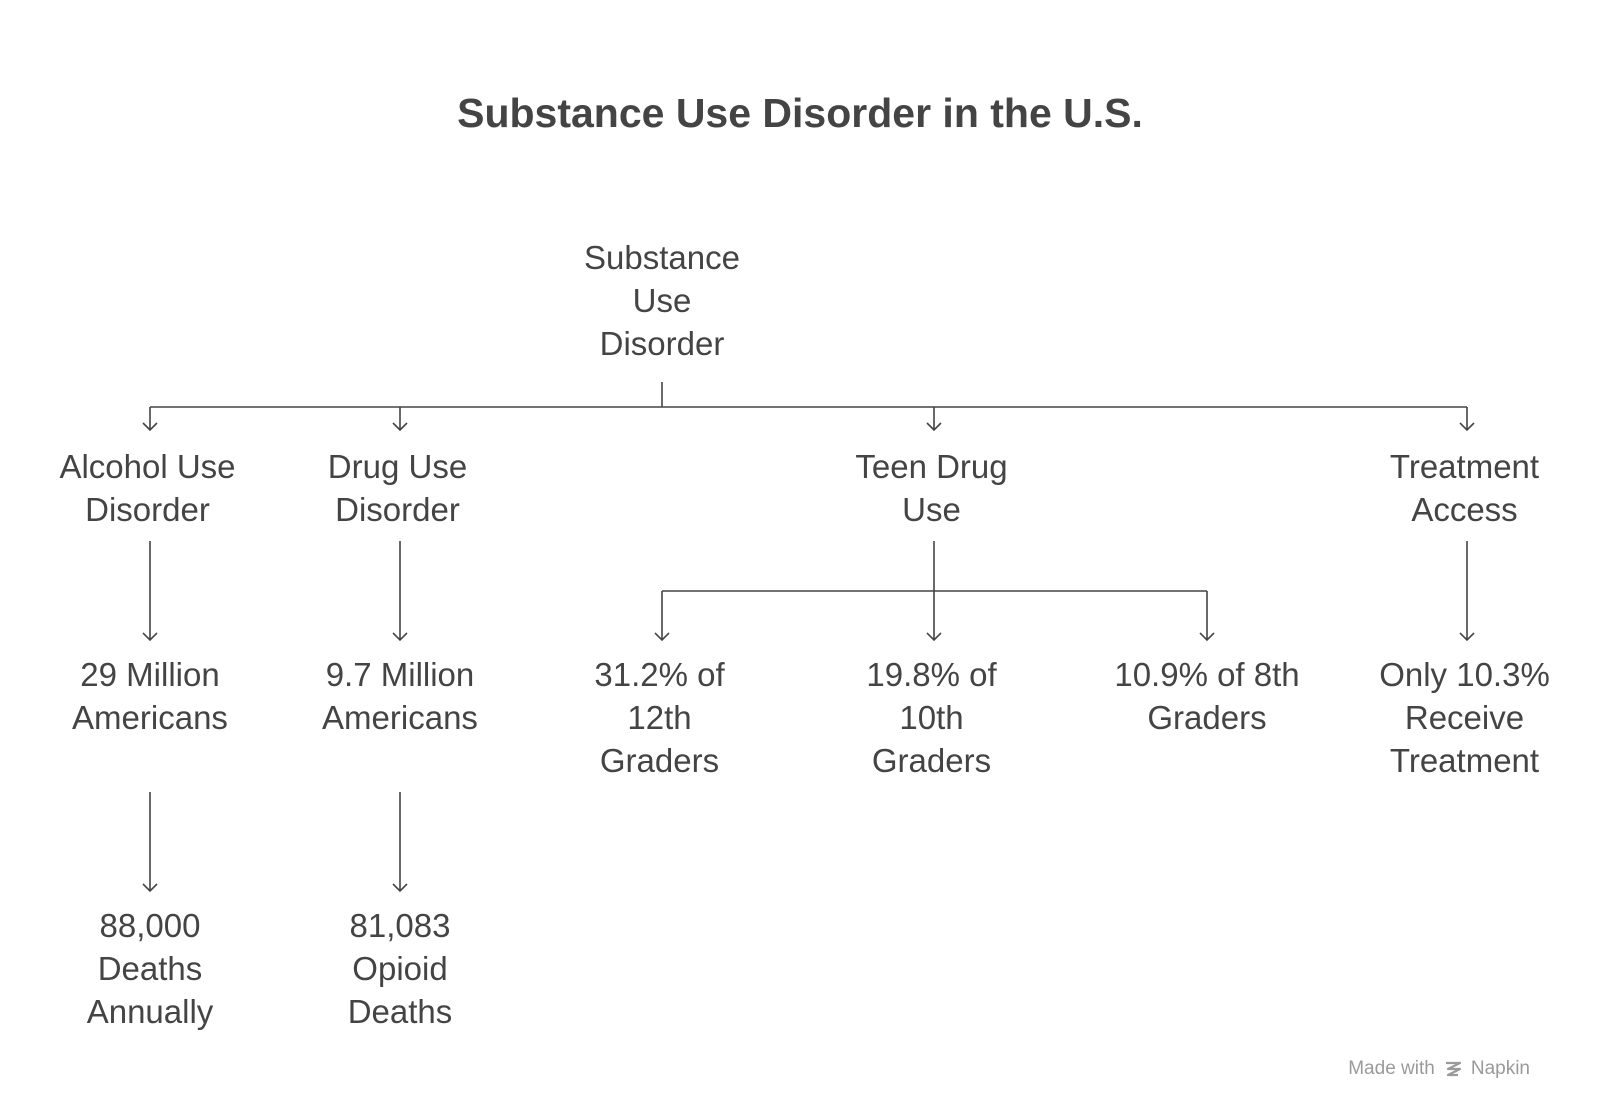 The height and width of the screenshot is (1112, 1600). Describe the element at coordinates (1464, 717) in the screenshot. I see `node-treatment-rate: Only 10.3% Receive Treatment` at that location.